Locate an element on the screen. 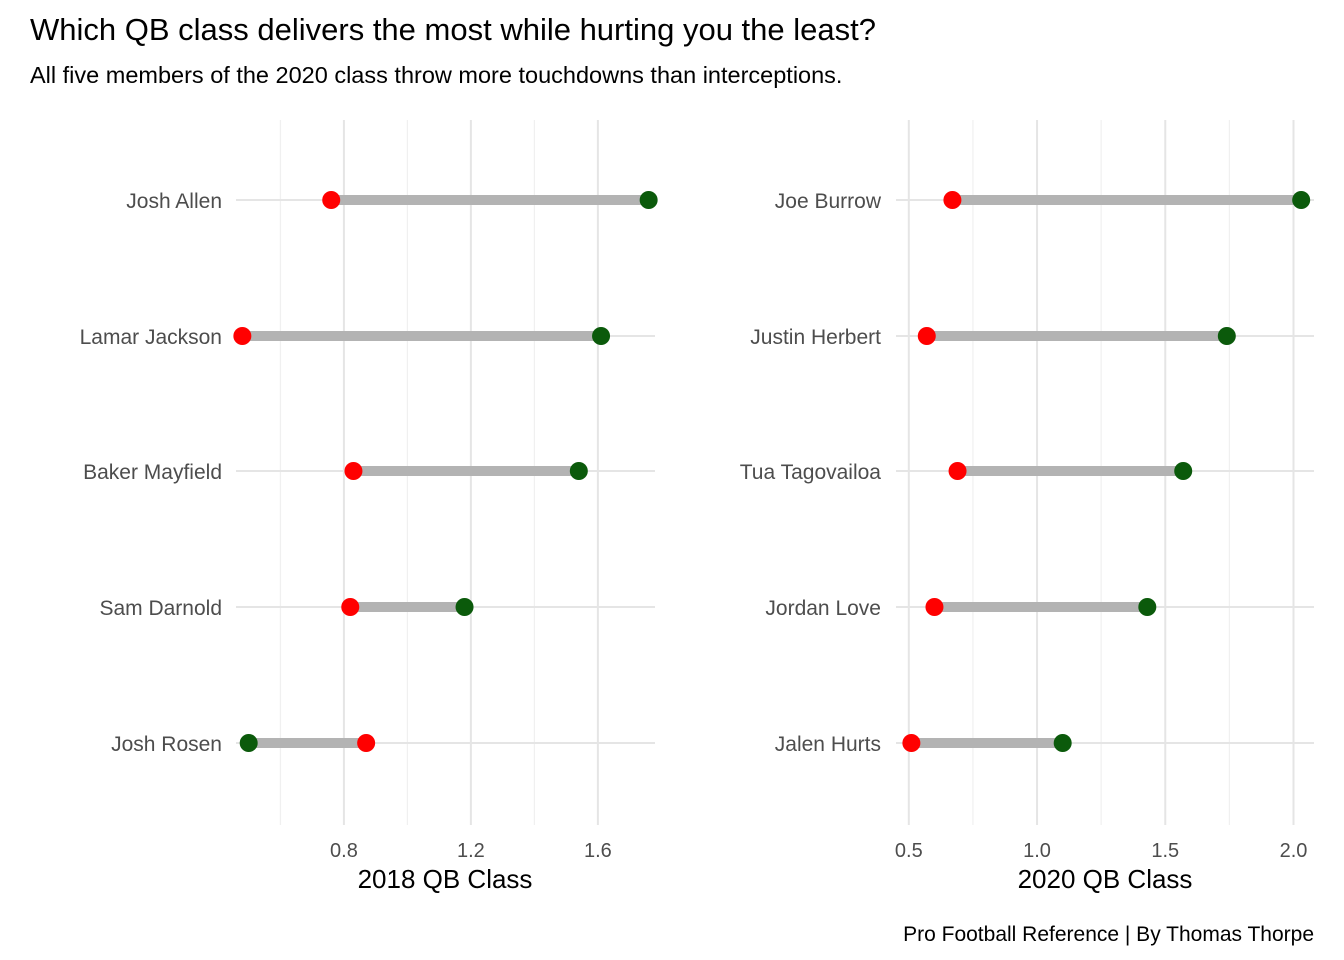 This screenshot has height=960, width=1344. x-axis-label: 2018 QB Class is located at coordinates (445, 879).